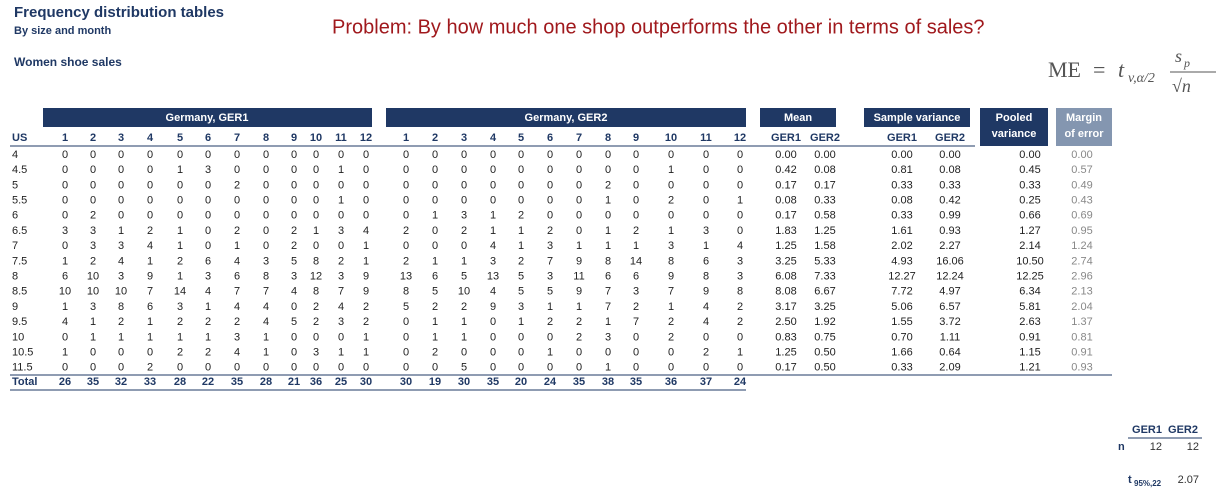 The width and height of the screenshot is (1232, 502). I want to click on column-header: US, so click(19, 138).